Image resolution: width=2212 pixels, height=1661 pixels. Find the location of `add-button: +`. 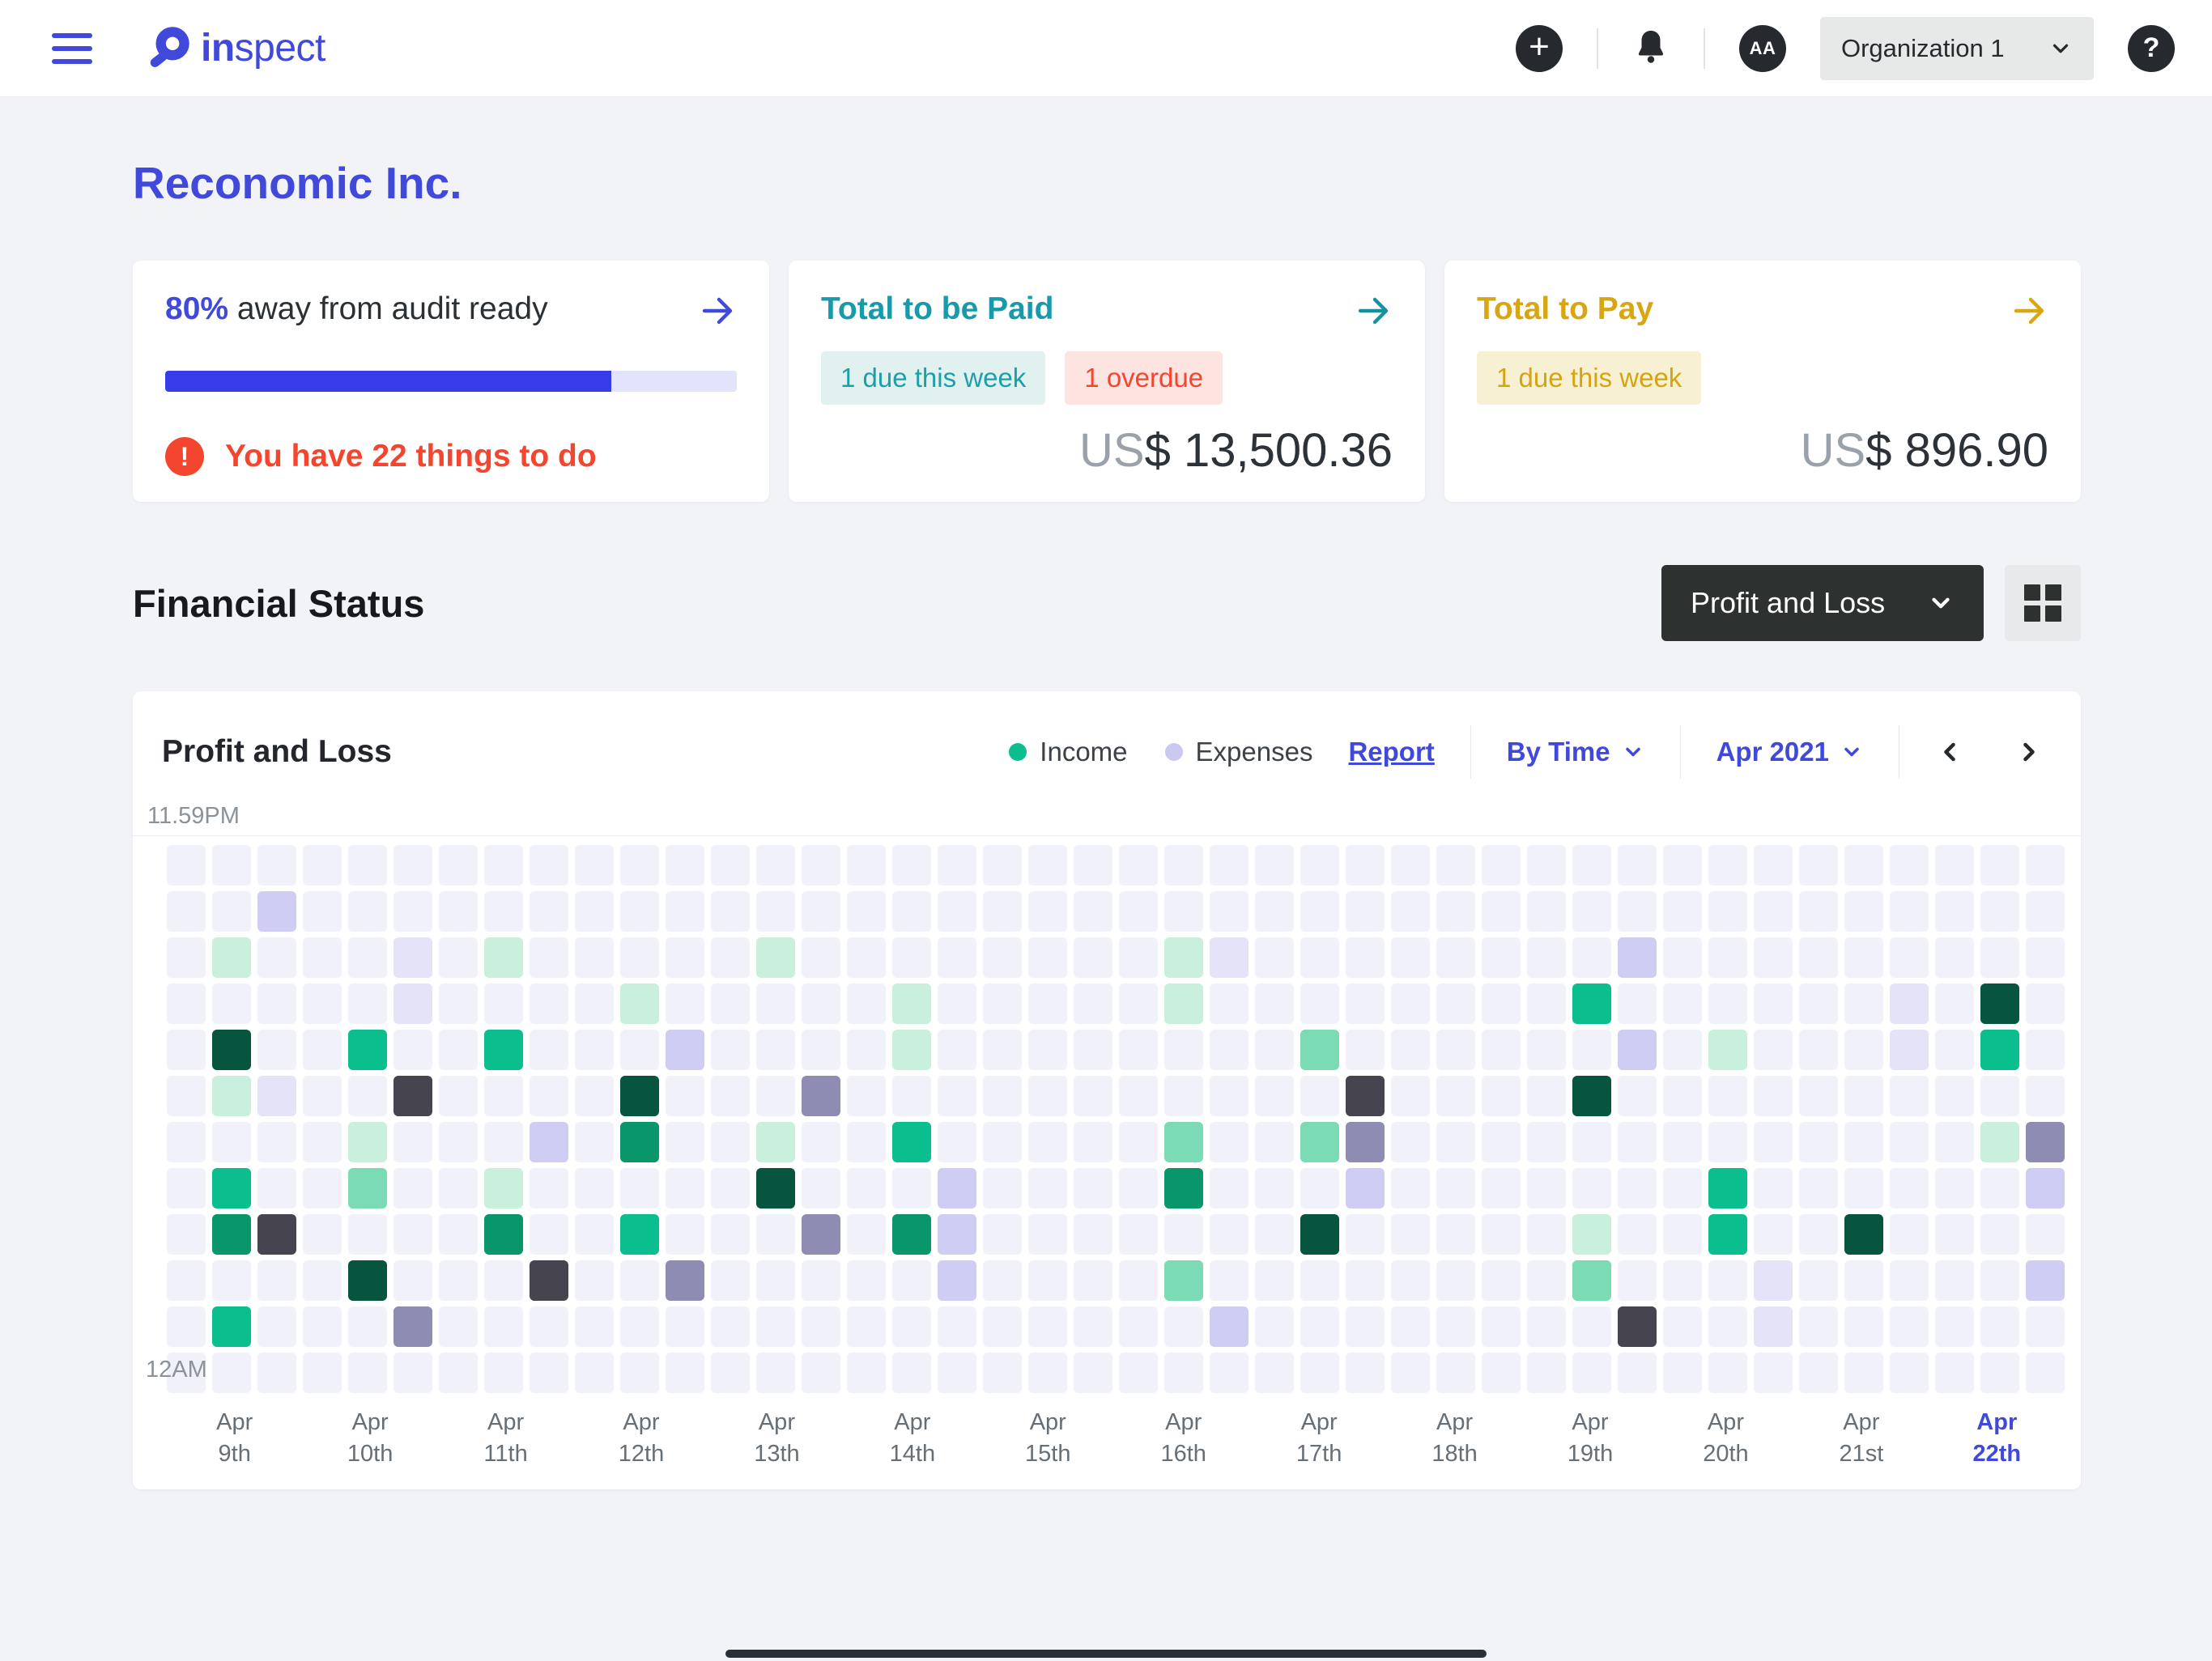

add-button: + is located at coordinates (1540, 48).